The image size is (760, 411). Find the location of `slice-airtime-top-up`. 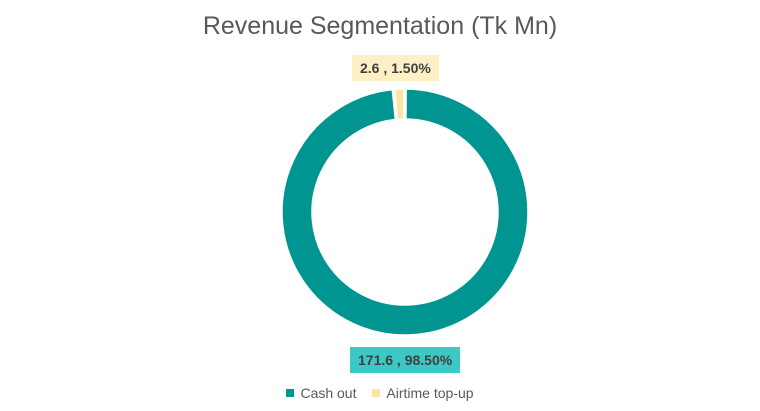

slice-airtime-top-up is located at coordinates (399, 104).